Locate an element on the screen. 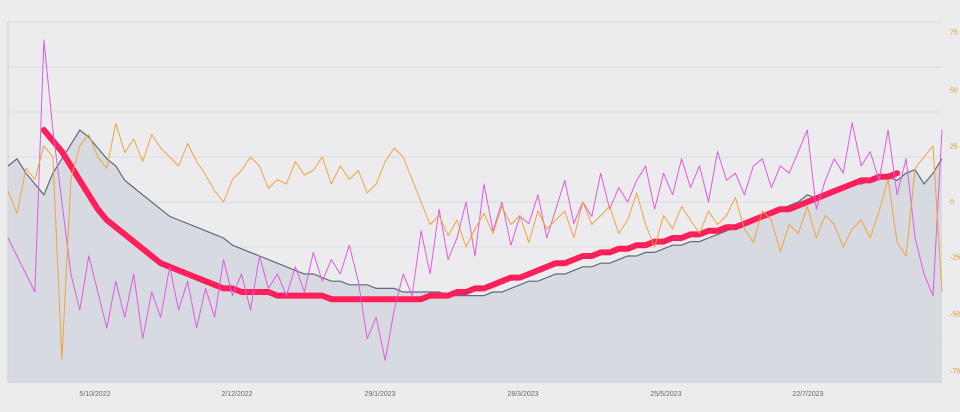  right-tick-label: 75 is located at coordinates (954, 33).